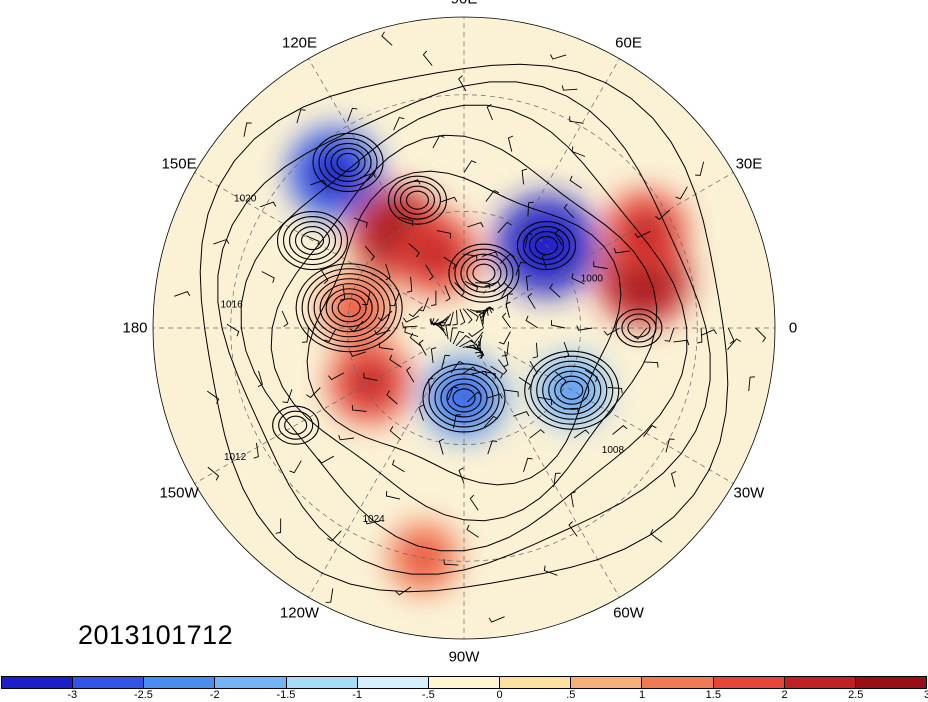 The width and height of the screenshot is (928, 702). I want to click on colorbar-tick-label: 1.5, so click(713, 695).